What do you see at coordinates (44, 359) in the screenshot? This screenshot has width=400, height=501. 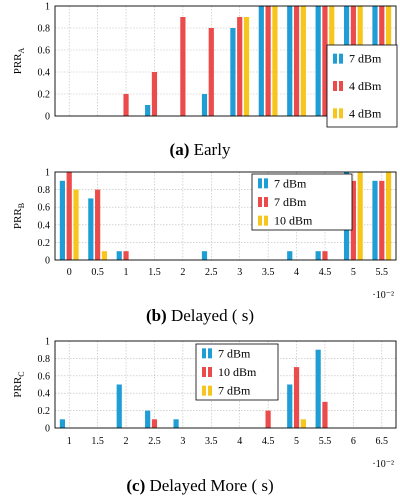 I see `y-tick-label: 0.8` at bounding box center [44, 359].